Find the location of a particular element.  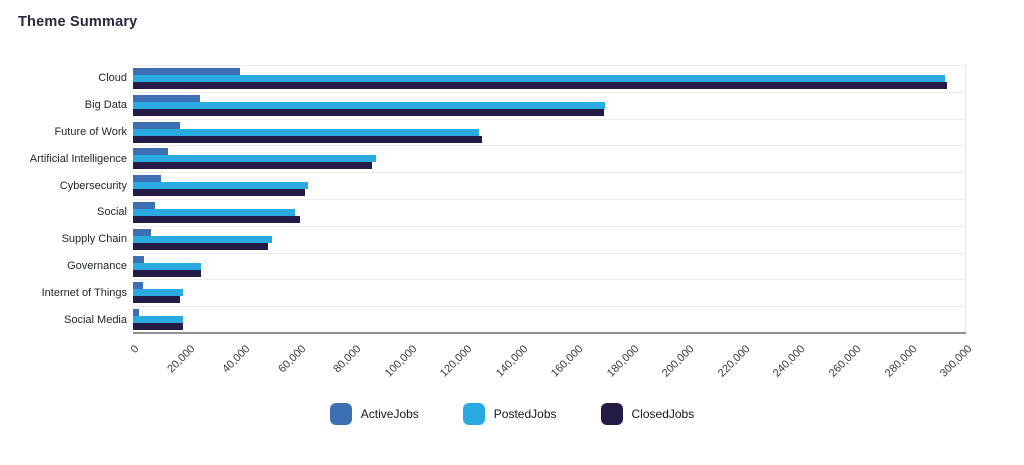

category-label: Cybersecurity is located at coordinates (93, 185).